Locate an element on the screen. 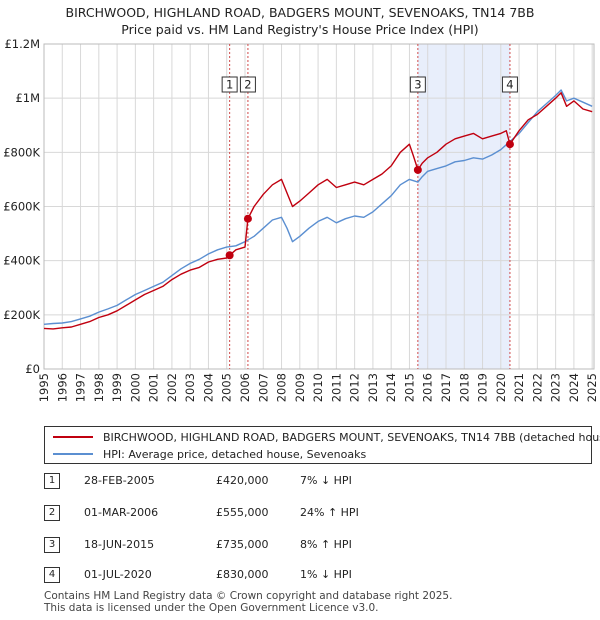  table-row: 4 01-JUL-2020 £830,000 1% ↓ HPI is located at coordinates (209, 576).